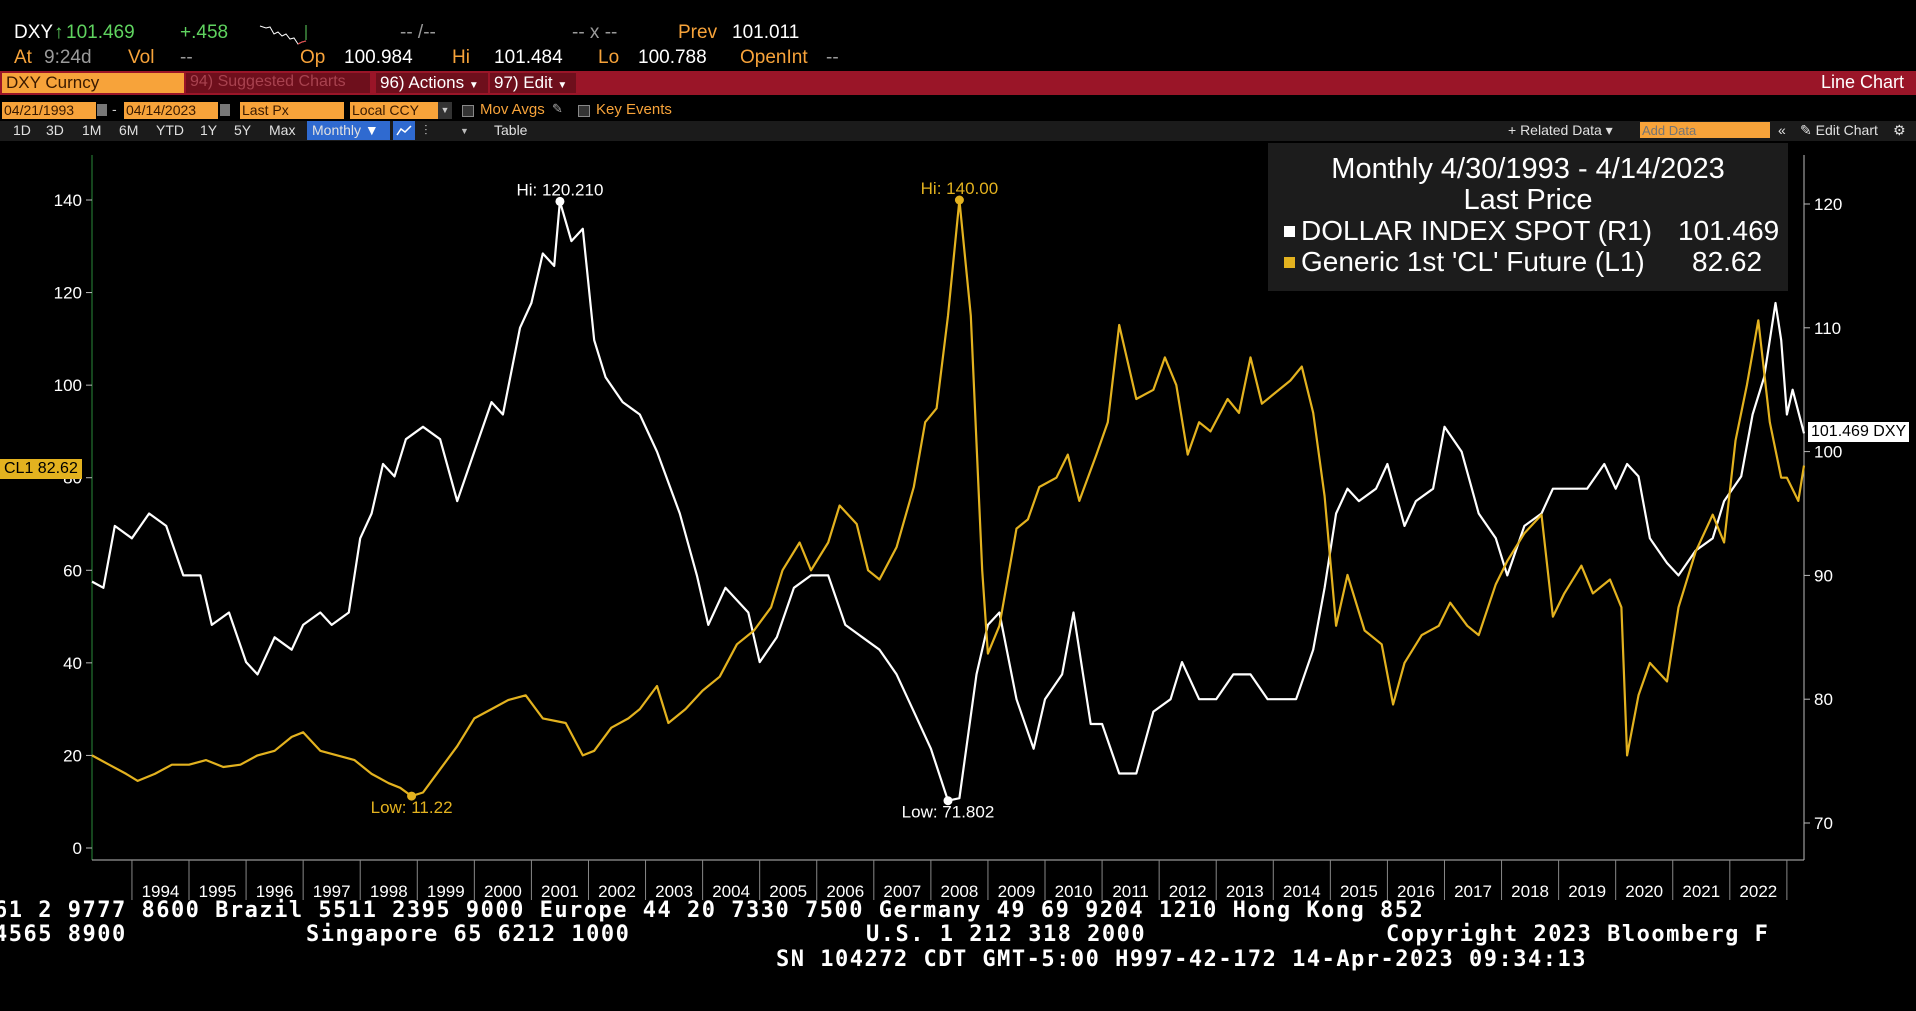  What do you see at coordinates (171, 110) in the screenshot?
I see `end-date-input: 04/14/2023` at bounding box center [171, 110].